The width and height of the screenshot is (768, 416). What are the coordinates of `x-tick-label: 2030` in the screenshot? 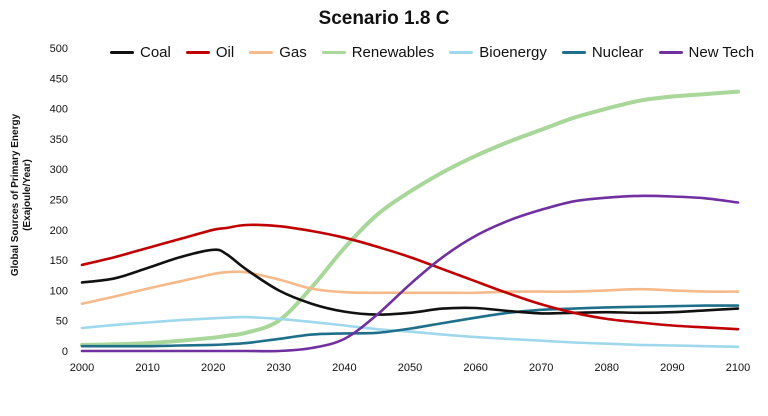 It's located at (279, 368).